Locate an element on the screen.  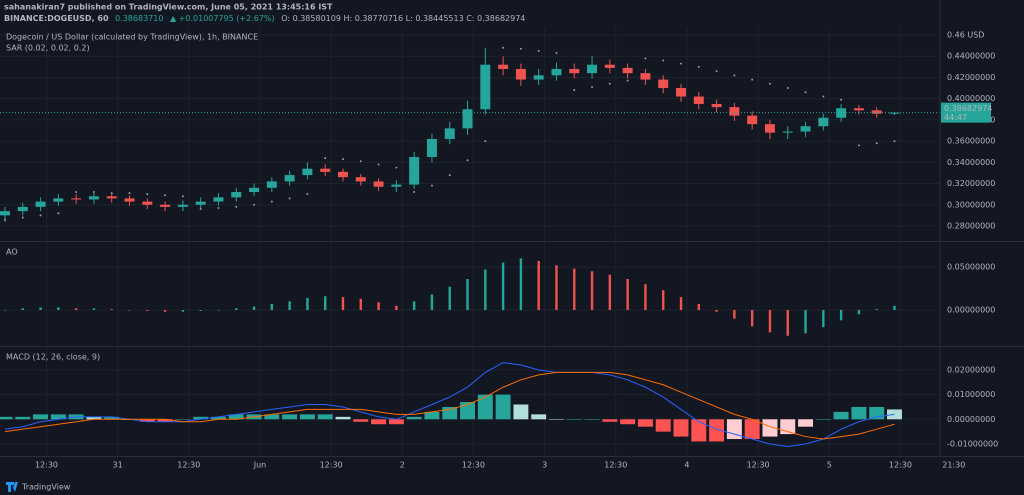
sar-label: SAR (0.02, 0.02, 0.2) is located at coordinates (48, 48).